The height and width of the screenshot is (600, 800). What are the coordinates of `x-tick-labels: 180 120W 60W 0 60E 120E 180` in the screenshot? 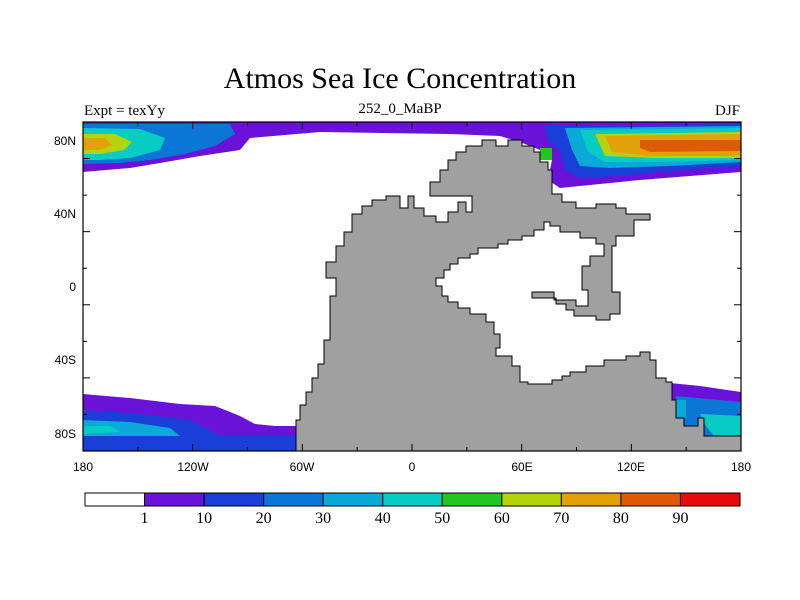 It's located at (412, 467).